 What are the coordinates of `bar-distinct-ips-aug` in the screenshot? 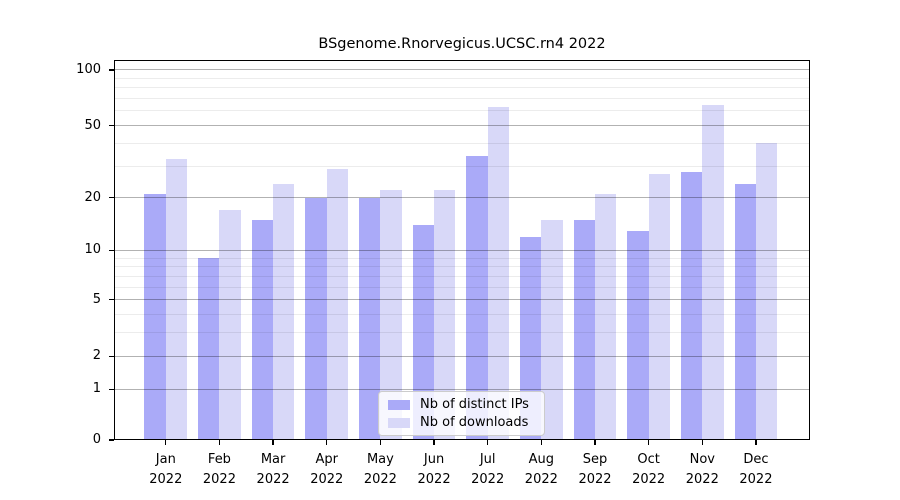 It's located at (530, 338).